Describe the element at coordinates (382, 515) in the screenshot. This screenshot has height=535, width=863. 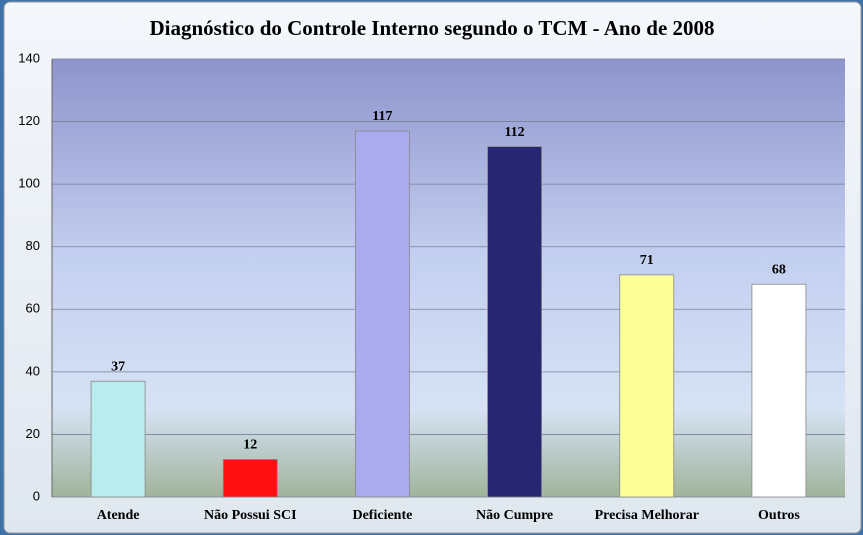
I see `x-tick-label: Deficiente` at that location.